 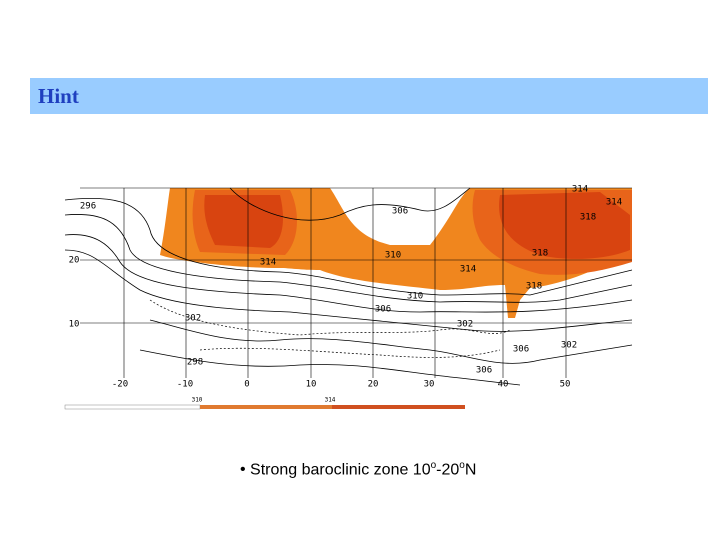 I want to click on lon-label: 20, so click(x=373, y=385).